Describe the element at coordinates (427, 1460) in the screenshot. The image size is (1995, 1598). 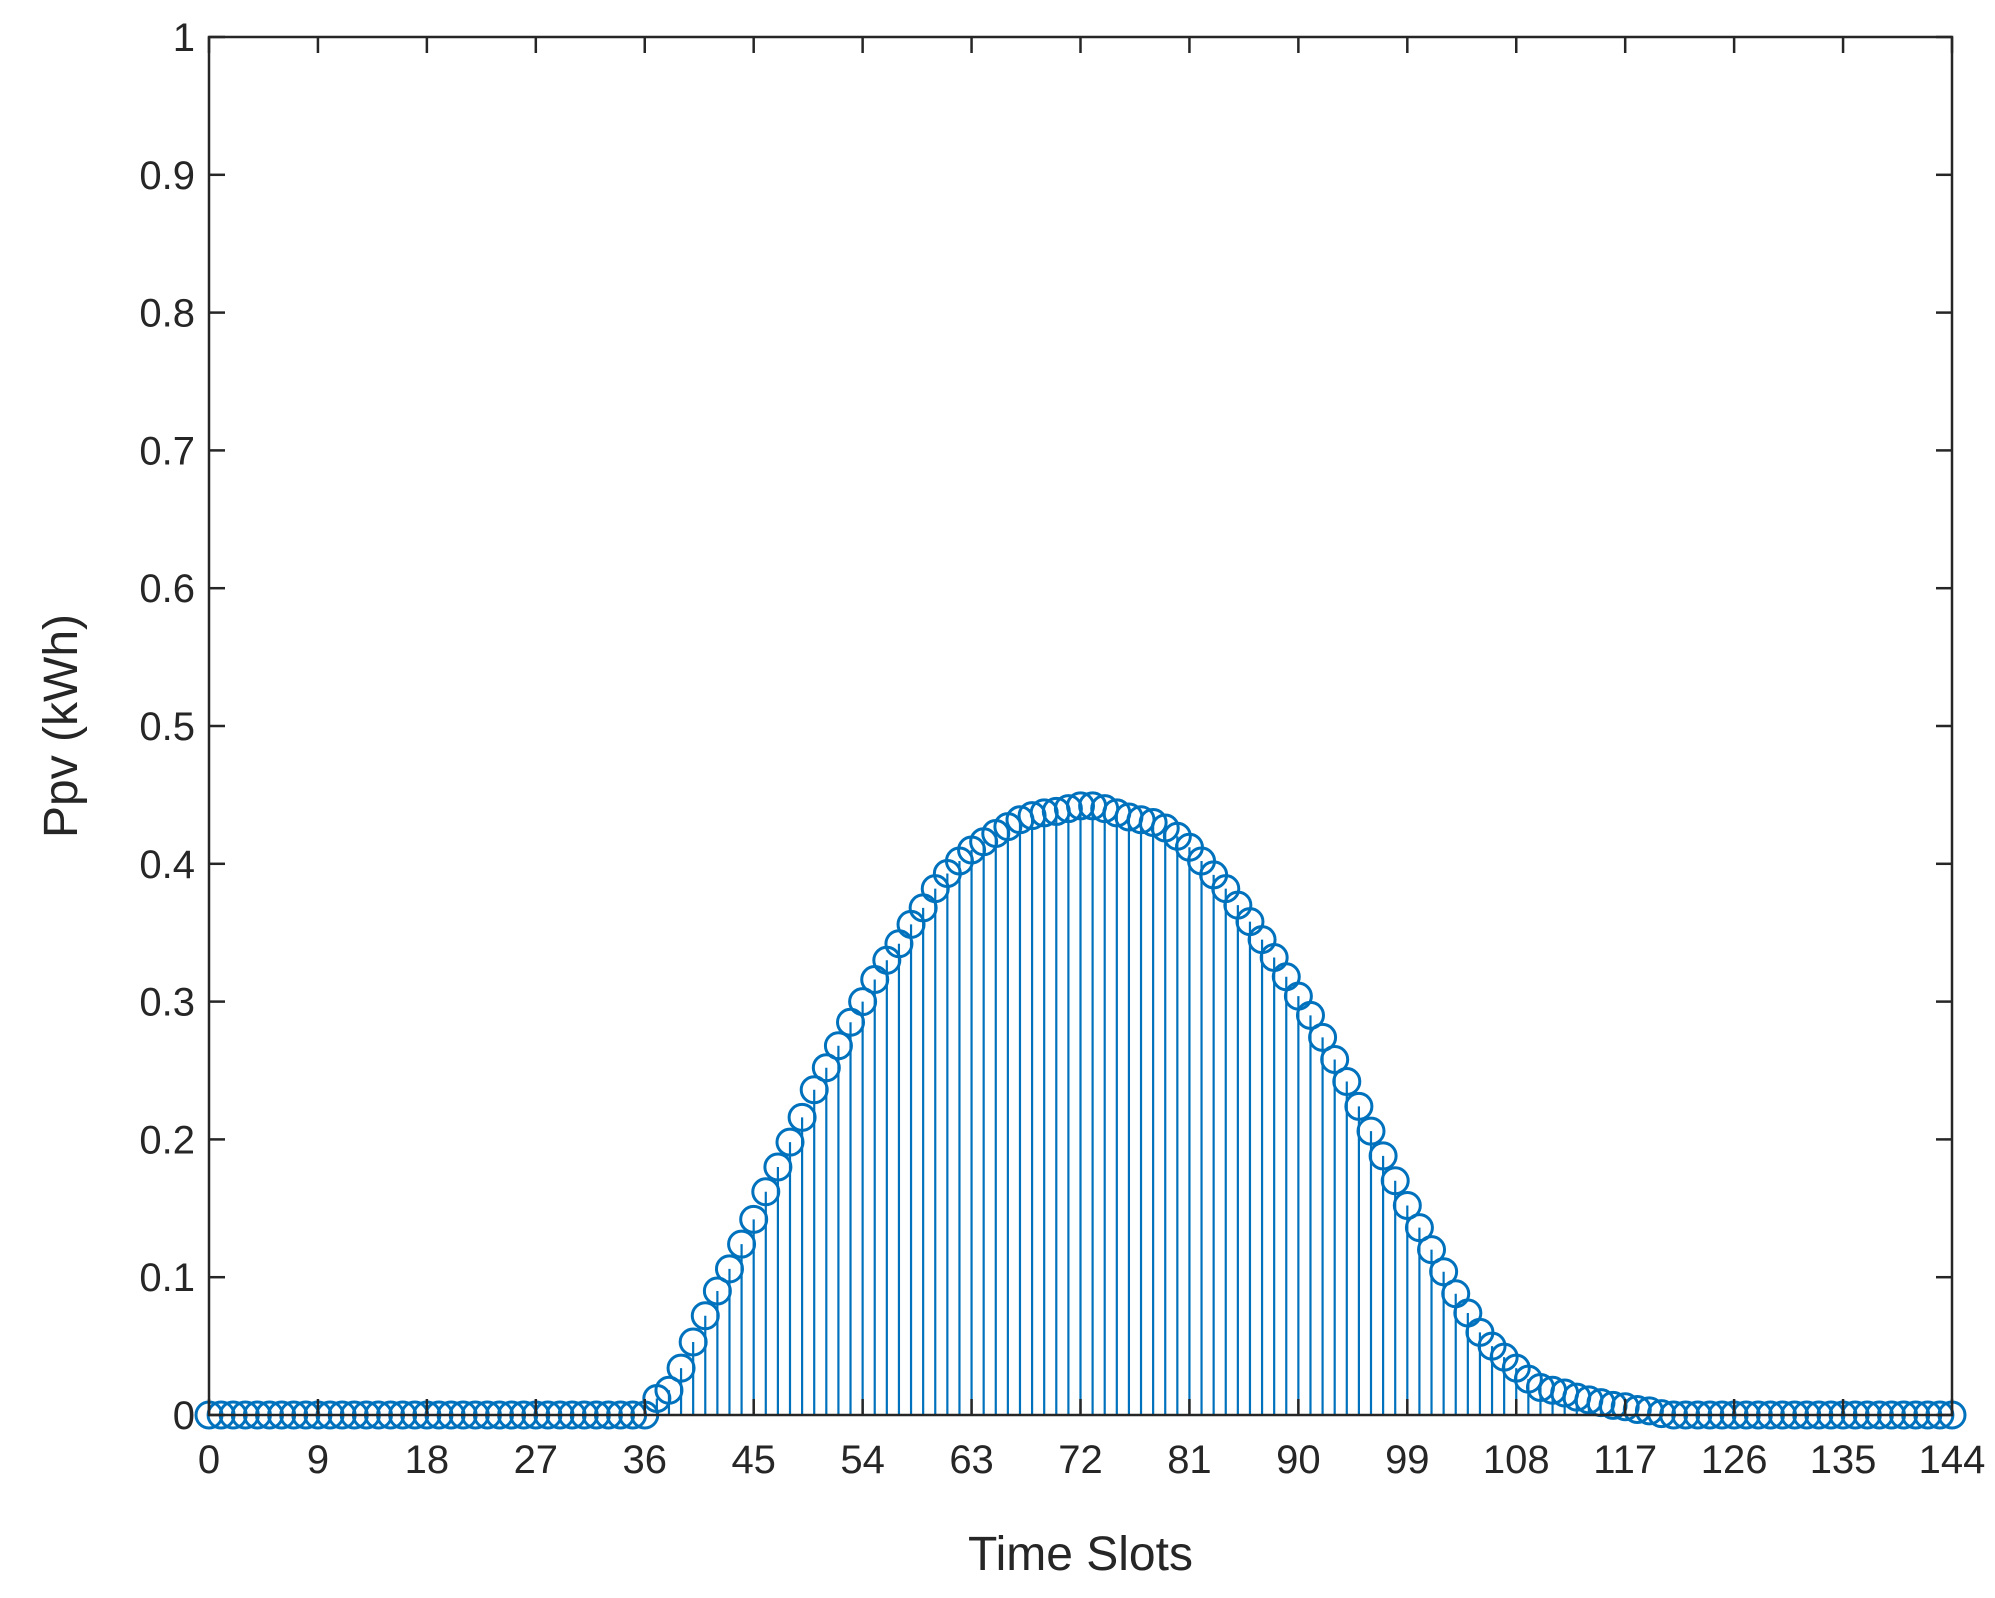
I see `x-tick-label: 18` at that location.